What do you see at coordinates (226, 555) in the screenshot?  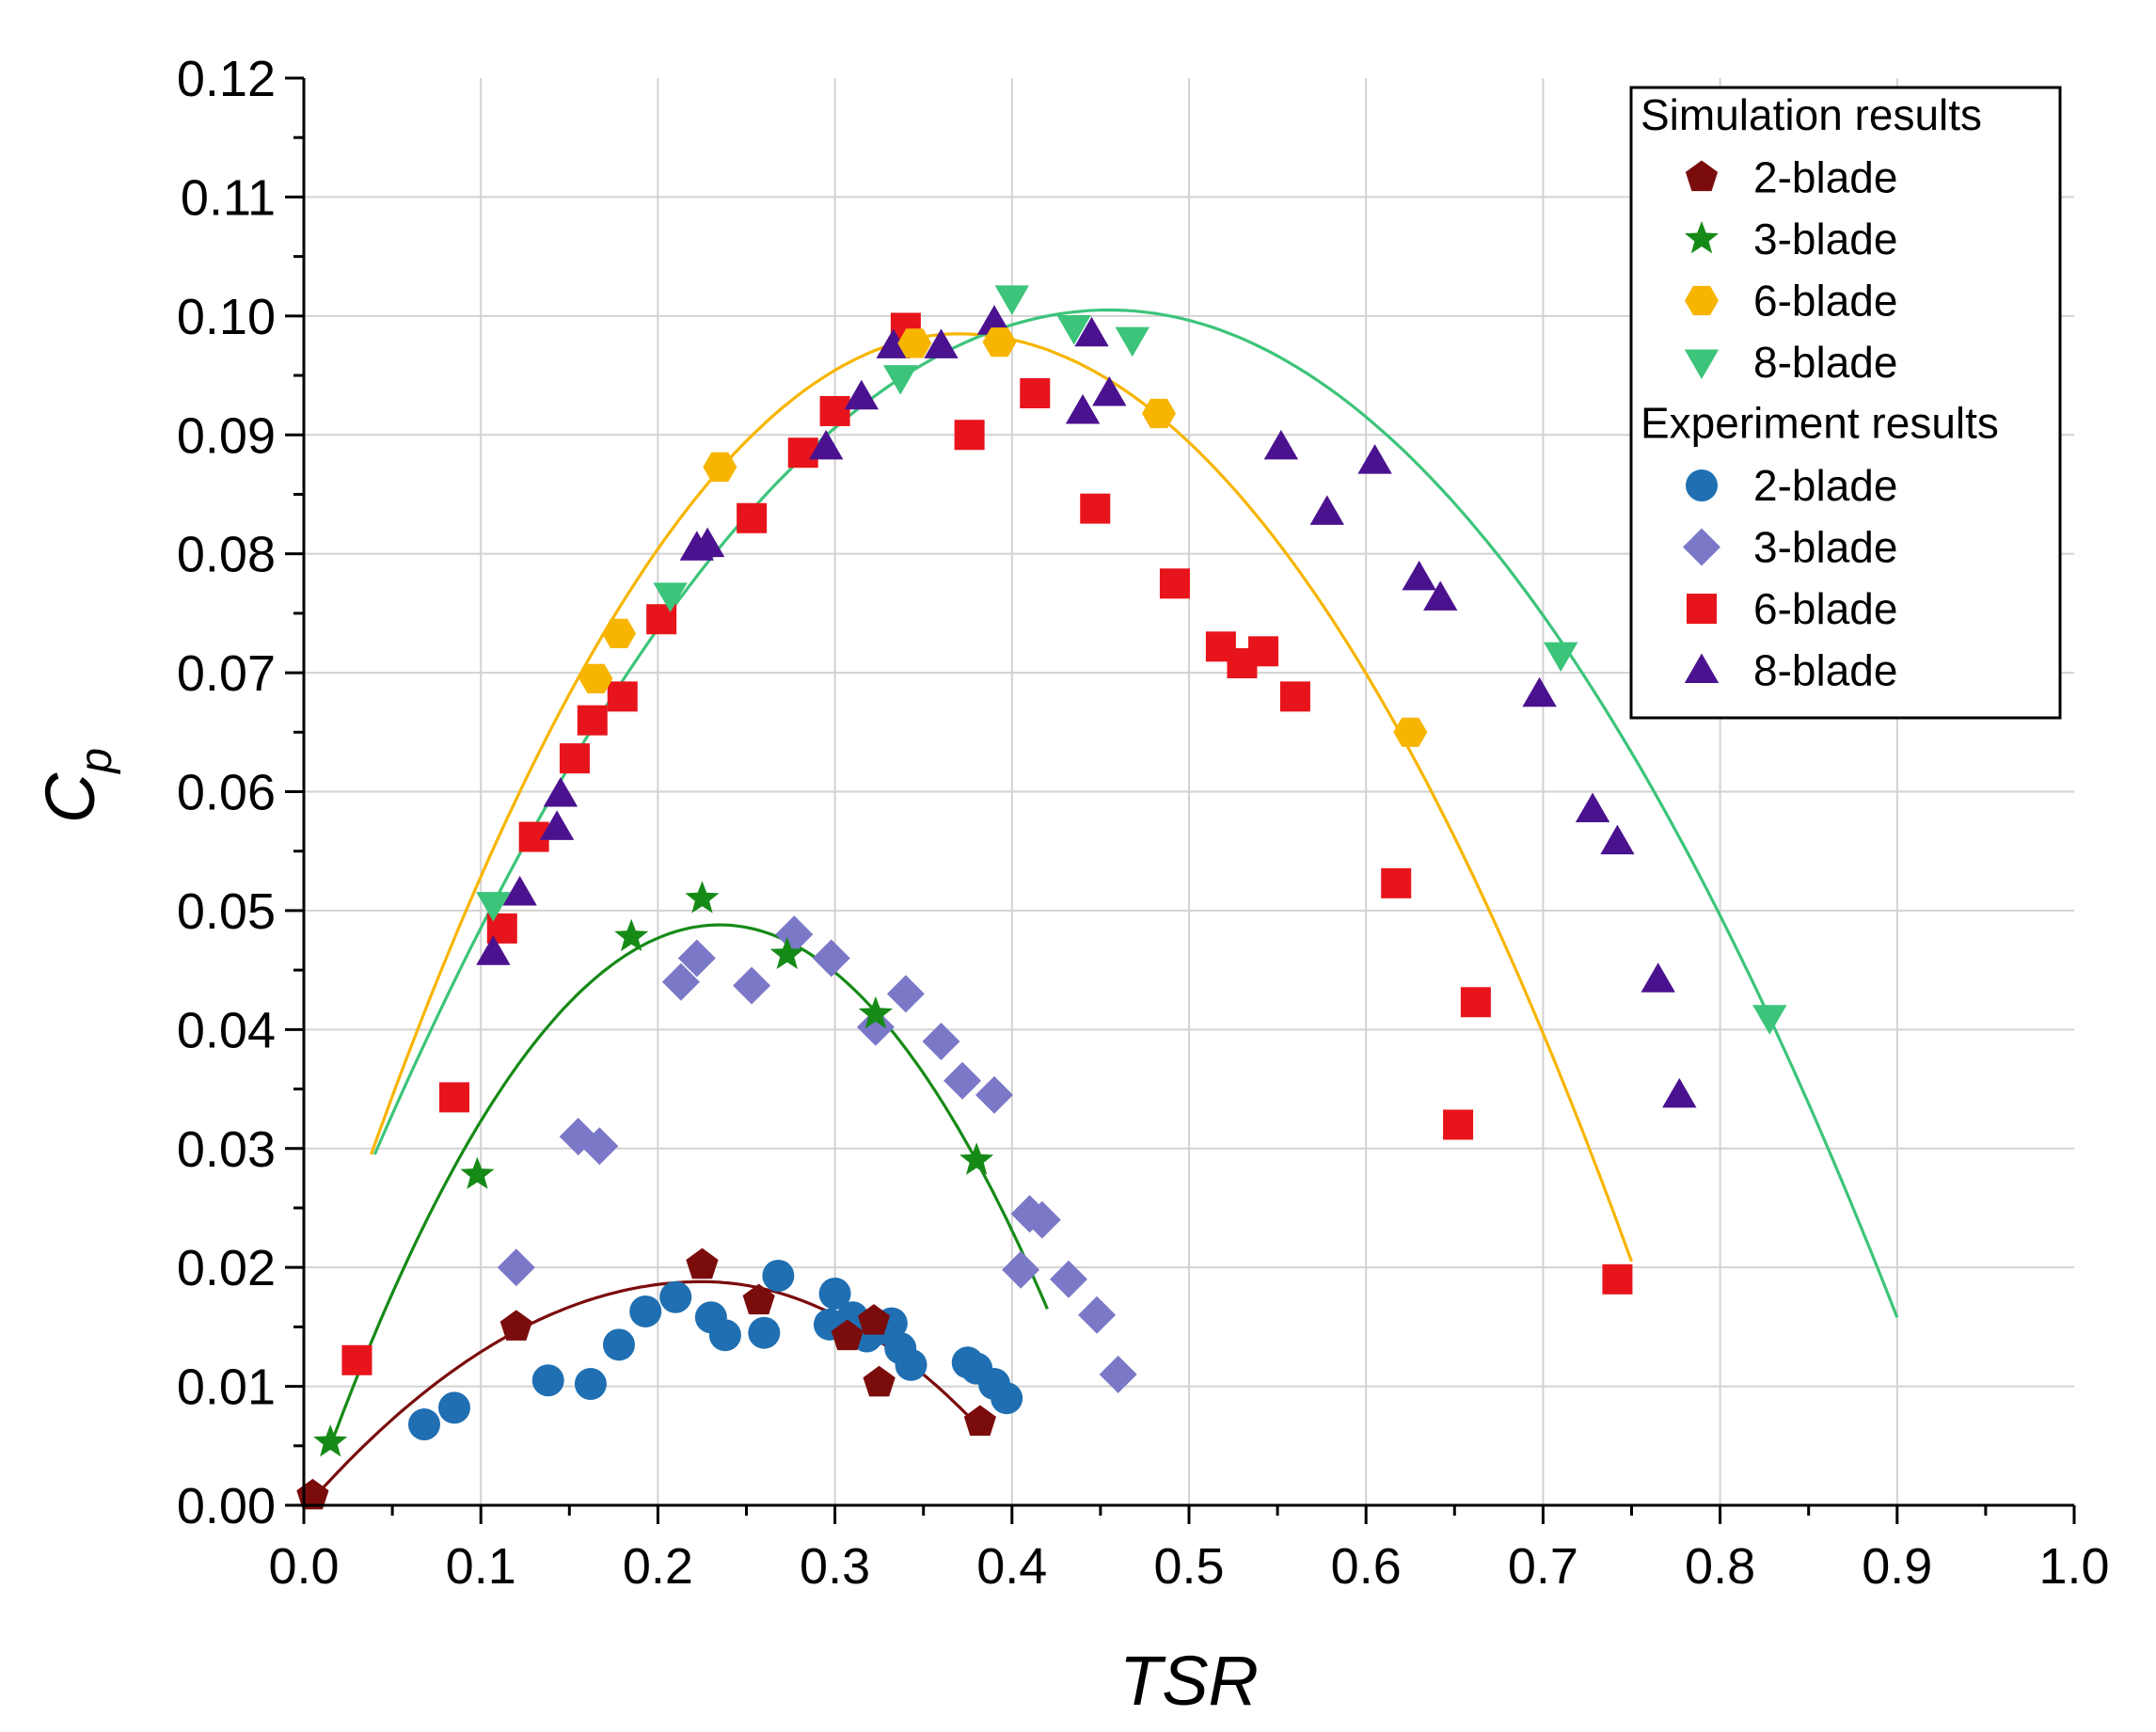 I see `y-tick-label: 0.08` at bounding box center [226, 555].